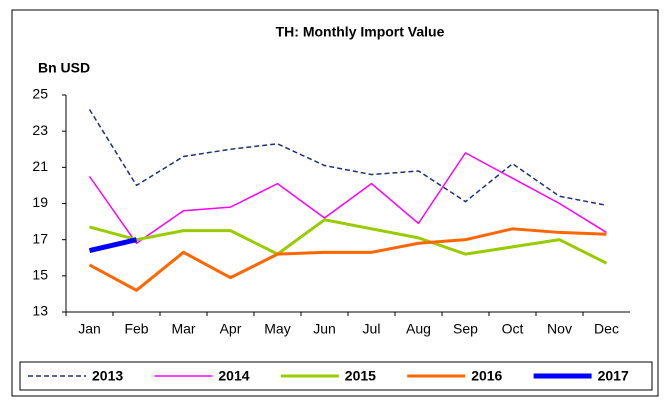 This screenshot has width=670, height=401. Describe the element at coordinates (513, 329) in the screenshot. I see `x-tick-label: Oct` at that location.